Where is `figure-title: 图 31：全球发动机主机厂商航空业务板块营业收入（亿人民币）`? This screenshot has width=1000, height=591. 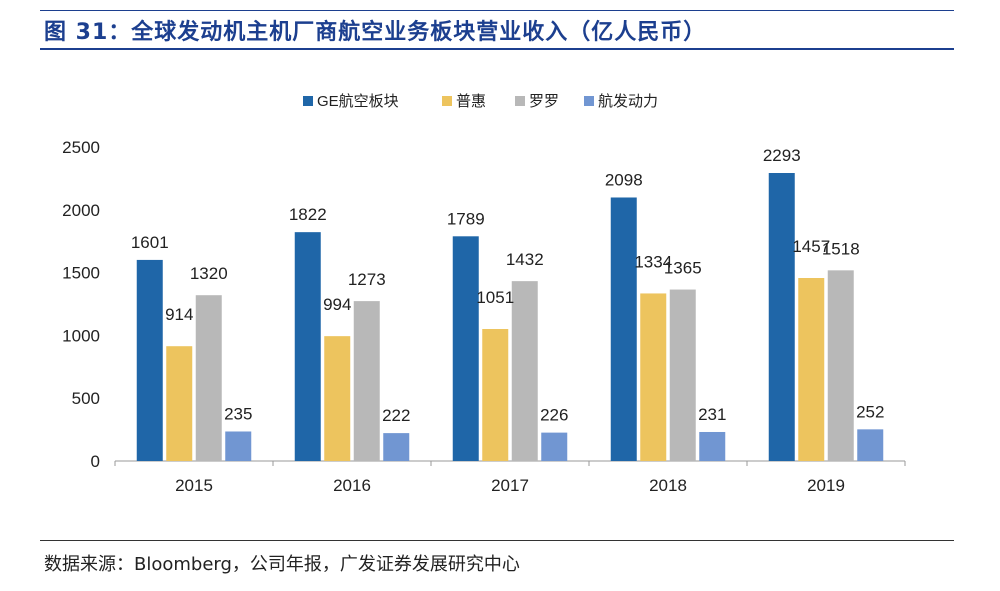
figure-title: 图 31：全球发动机主机厂商航空业务板块营业收入（亿人民币） is located at coordinates (375, 32).